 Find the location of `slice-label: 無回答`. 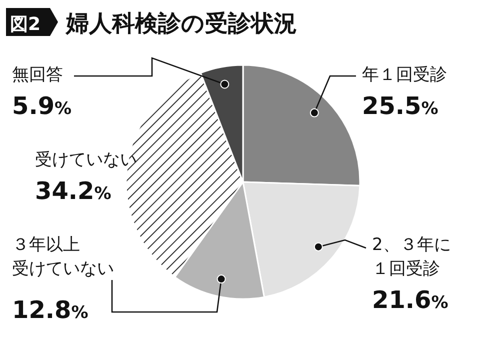

slice-label: 無回答 is located at coordinates (37, 75).